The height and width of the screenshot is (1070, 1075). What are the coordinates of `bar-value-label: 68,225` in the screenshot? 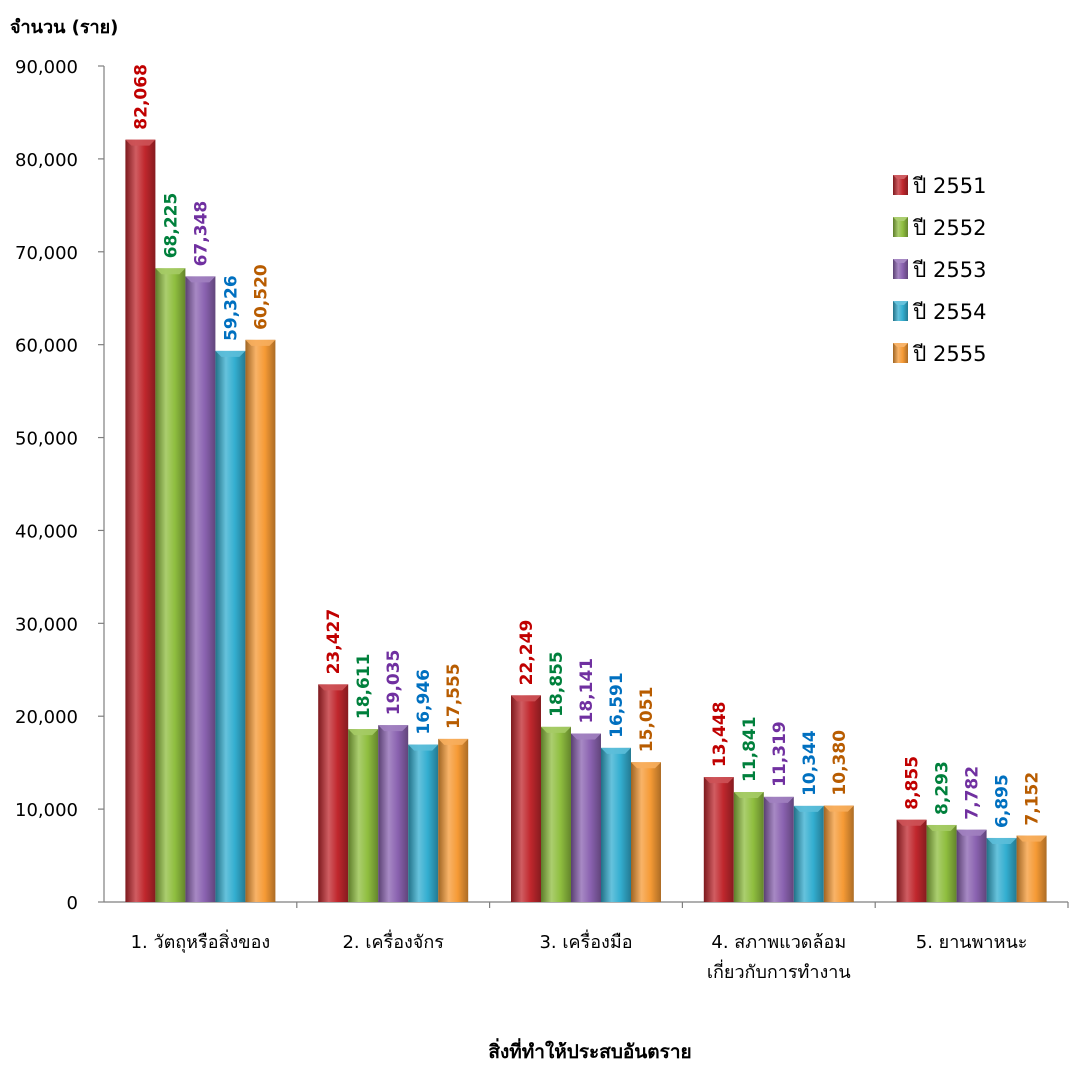 It's located at (171, 226).